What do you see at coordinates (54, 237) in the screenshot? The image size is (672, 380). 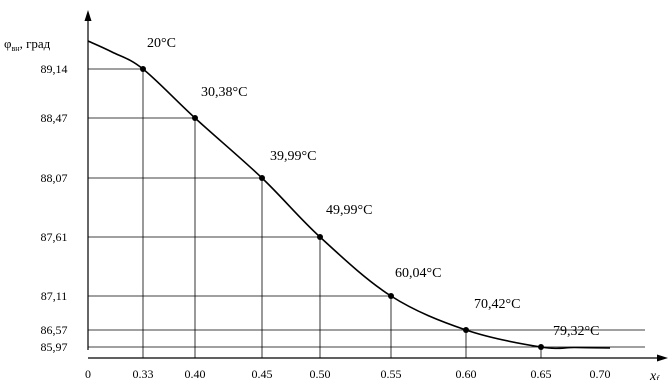 I see `y-tick-label-3: 87,61` at bounding box center [54, 237].